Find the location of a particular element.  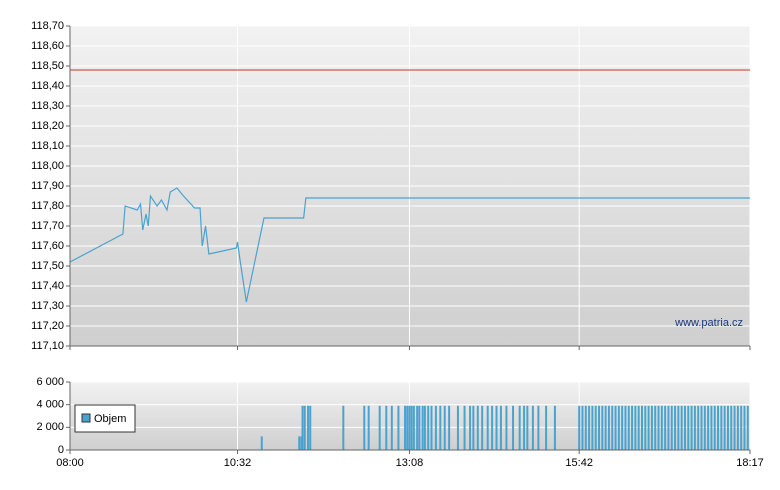

y-tick-label: 117,60 is located at coordinates (47, 246).